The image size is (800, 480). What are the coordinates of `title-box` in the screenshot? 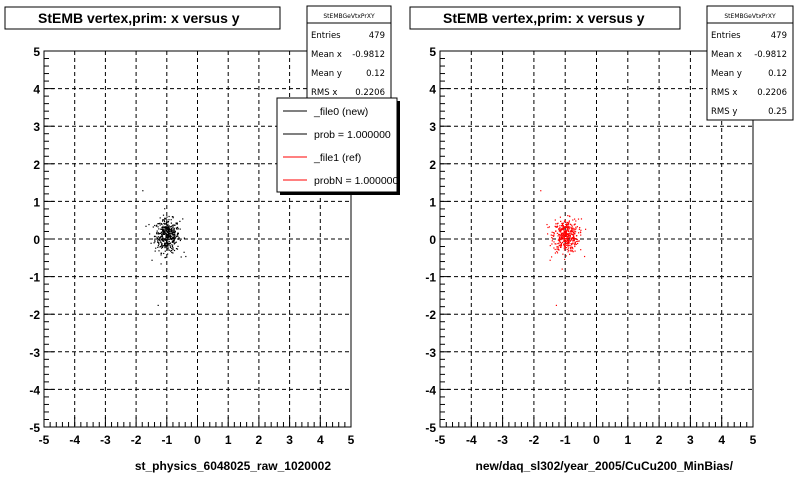 It's located at (545, 18).